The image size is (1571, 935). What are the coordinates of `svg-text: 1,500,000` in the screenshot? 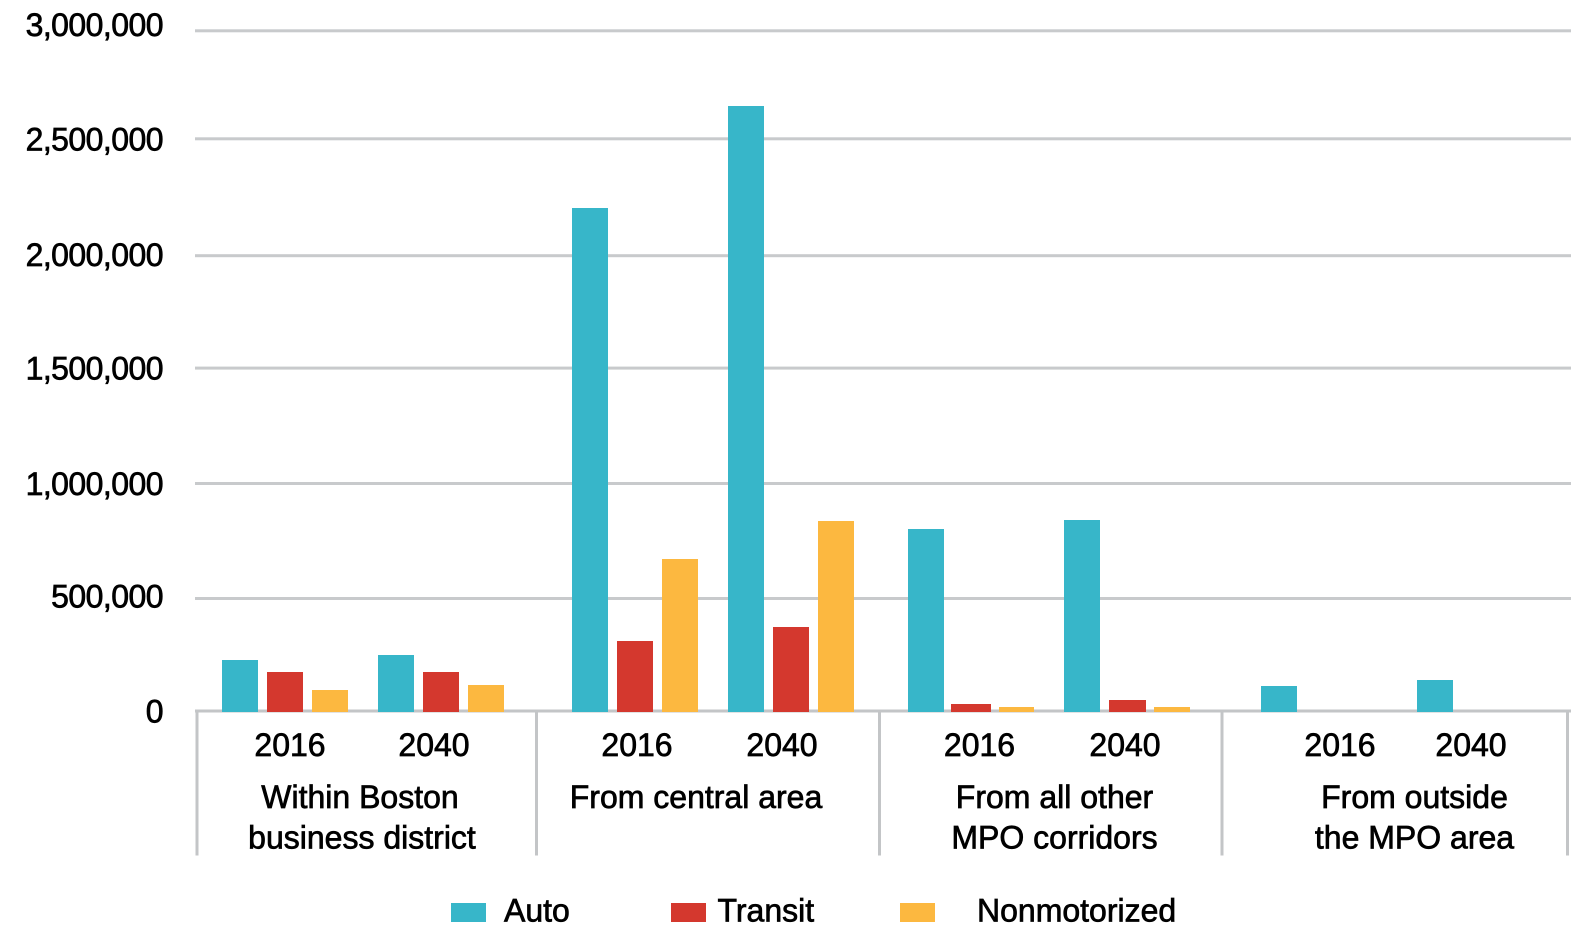 It's located at (94, 369).